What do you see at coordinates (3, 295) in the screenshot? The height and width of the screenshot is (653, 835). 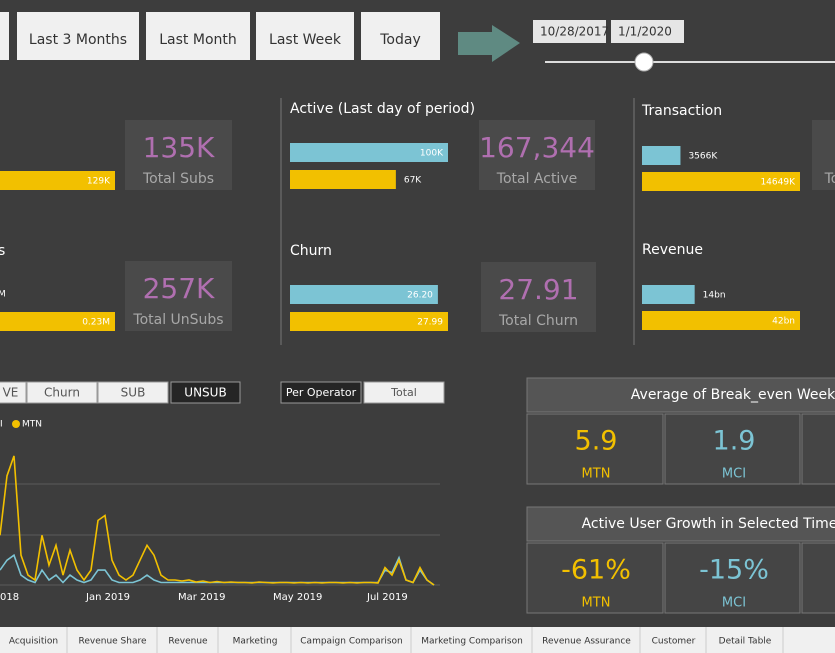 I see `bar-label: M` at bounding box center [3, 295].